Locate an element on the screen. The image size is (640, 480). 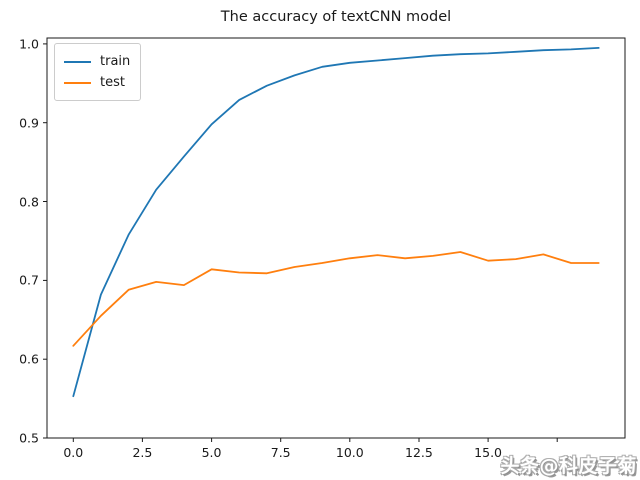
y-tick-label: 1.0 is located at coordinates (29, 44).